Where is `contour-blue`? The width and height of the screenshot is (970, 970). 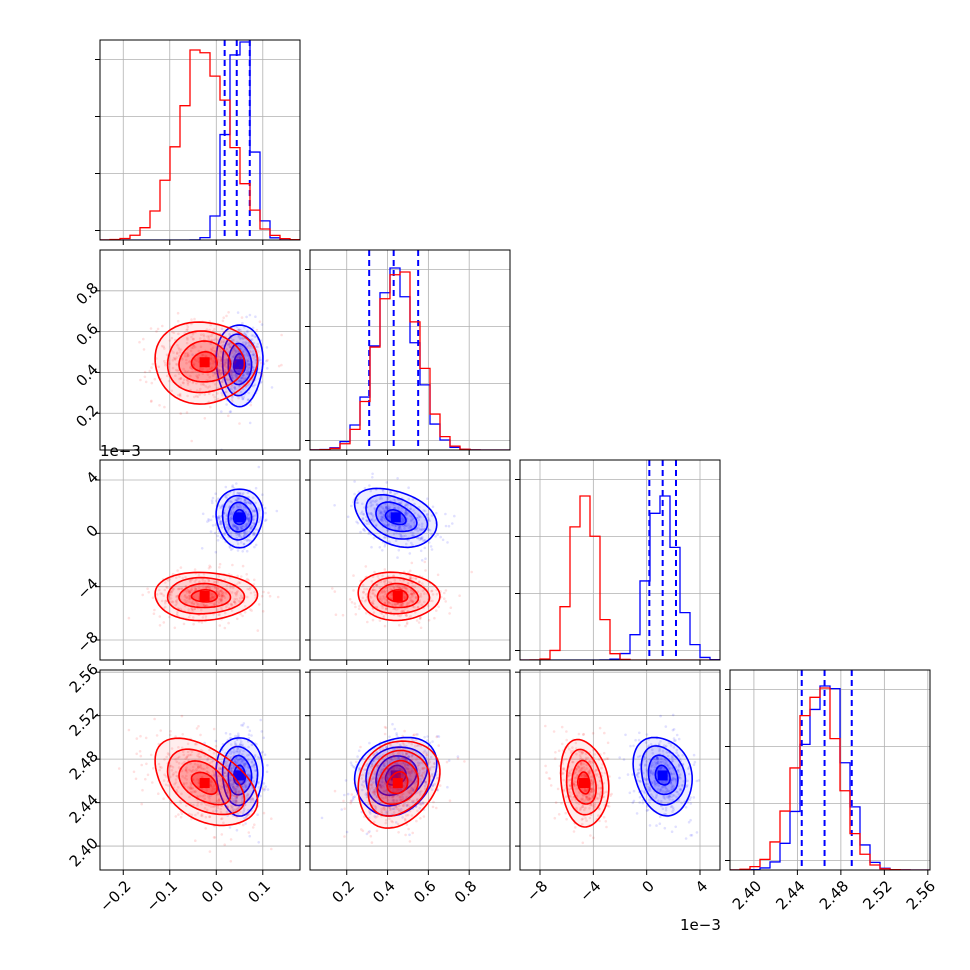
contour-blue is located at coordinates (396, 517).